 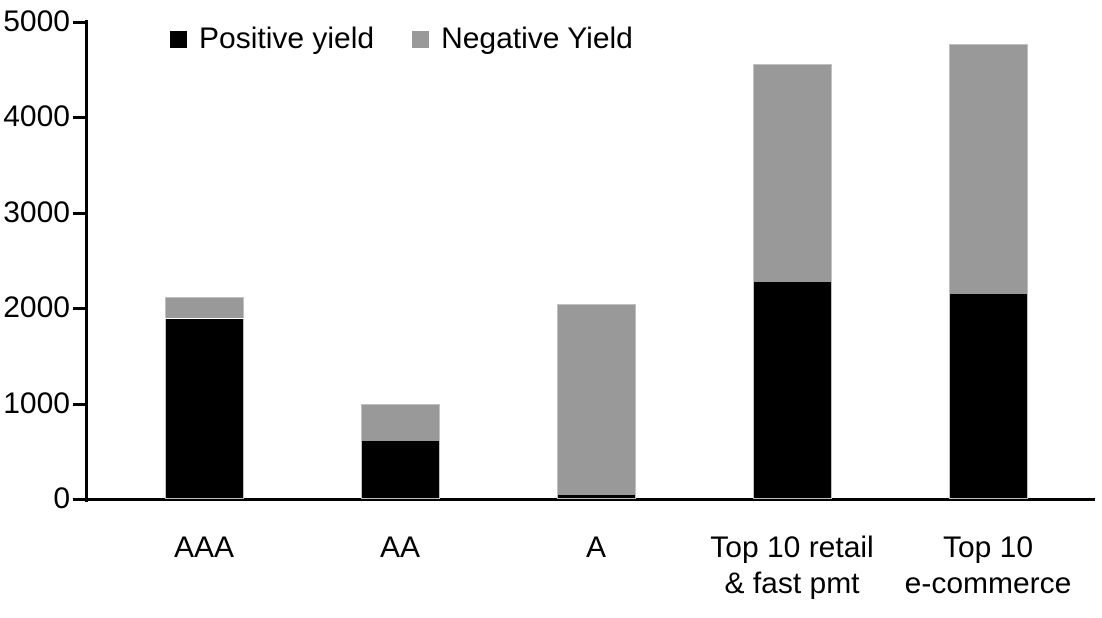 I want to click on chart-legend: Positive yield Negative Yield, so click(x=401, y=39).